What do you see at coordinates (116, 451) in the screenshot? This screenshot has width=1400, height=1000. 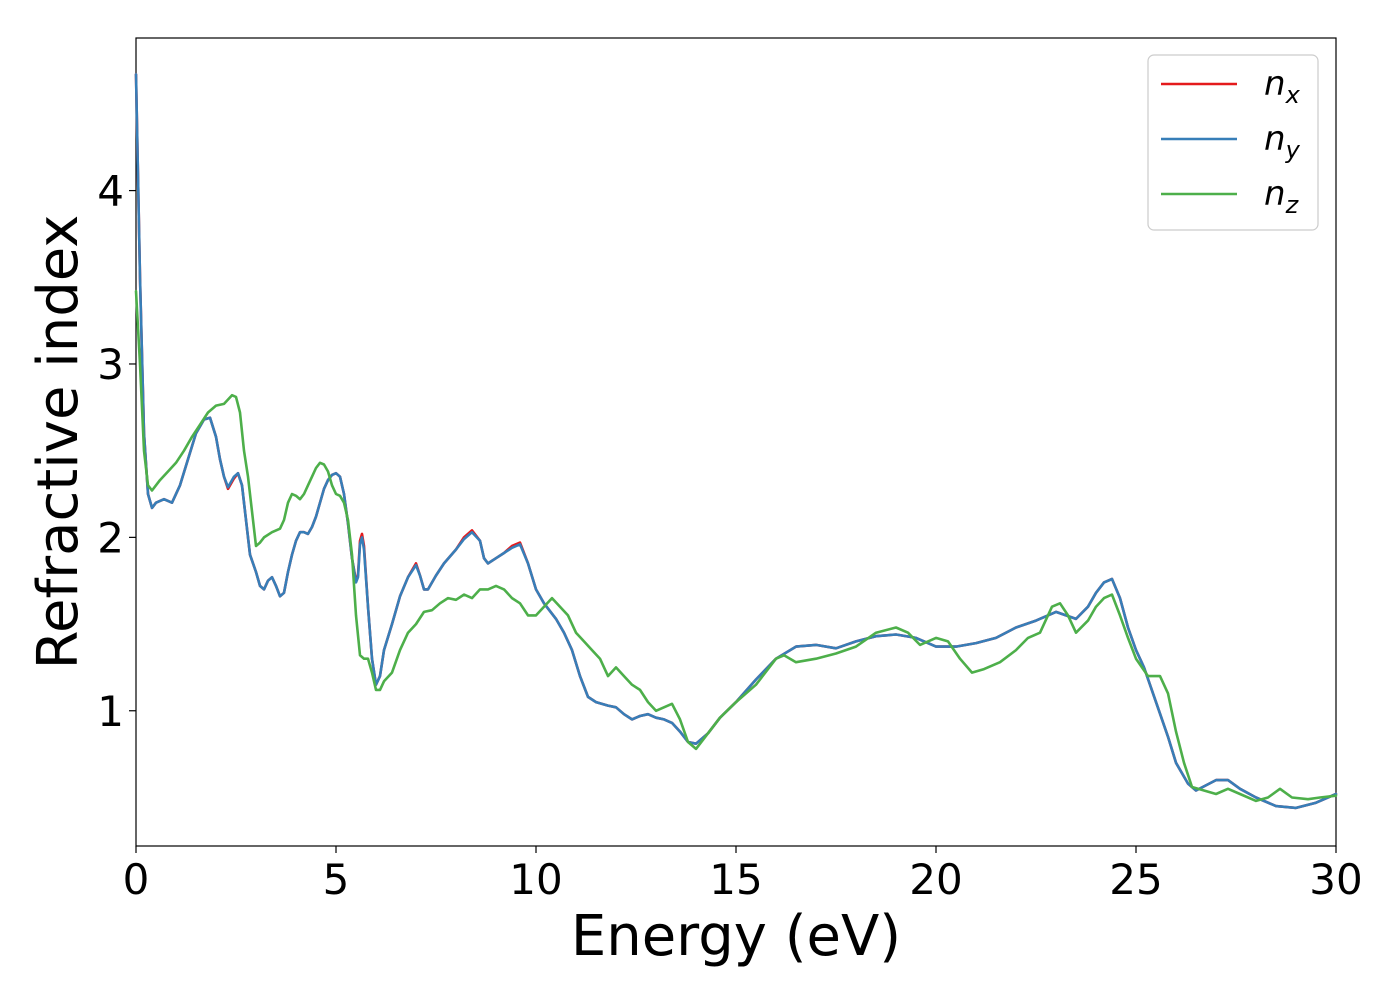 I see `y-axis-ticks: 1 2 3 4` at bounding box center [116, 451].